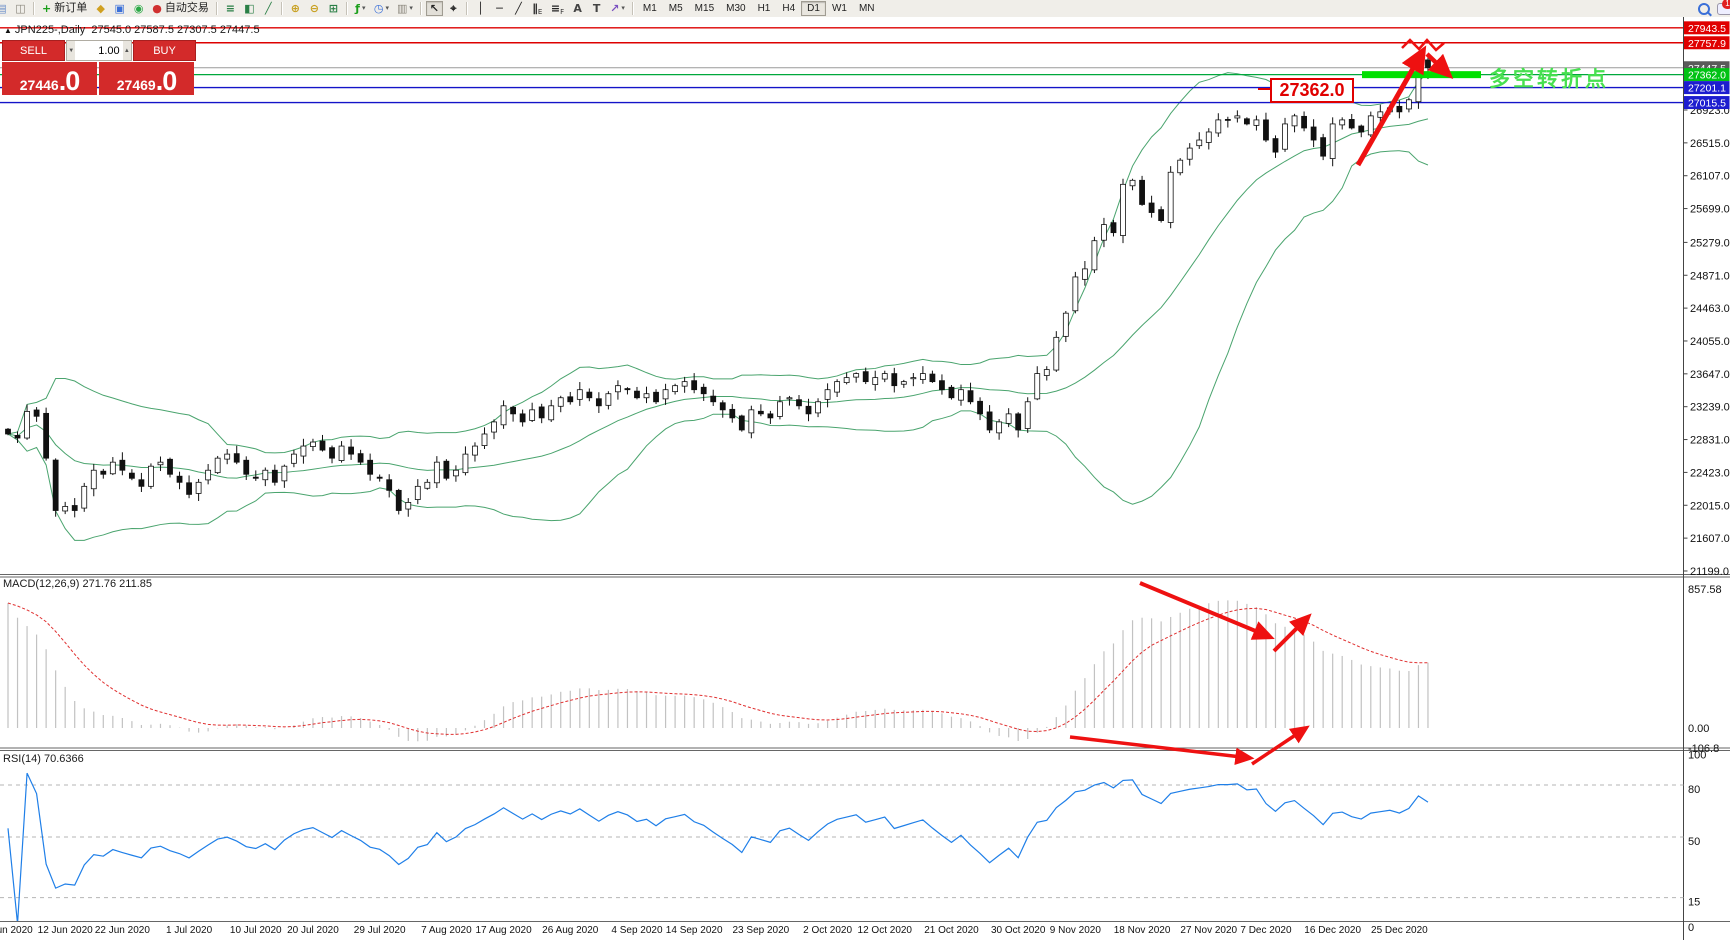 The width and height of the screenshot is (1730, 940). What do you see at coordinates (402, 8) in the screenshot?
I see `templates-dropdown: ▥` at bounding box center [402, 8].